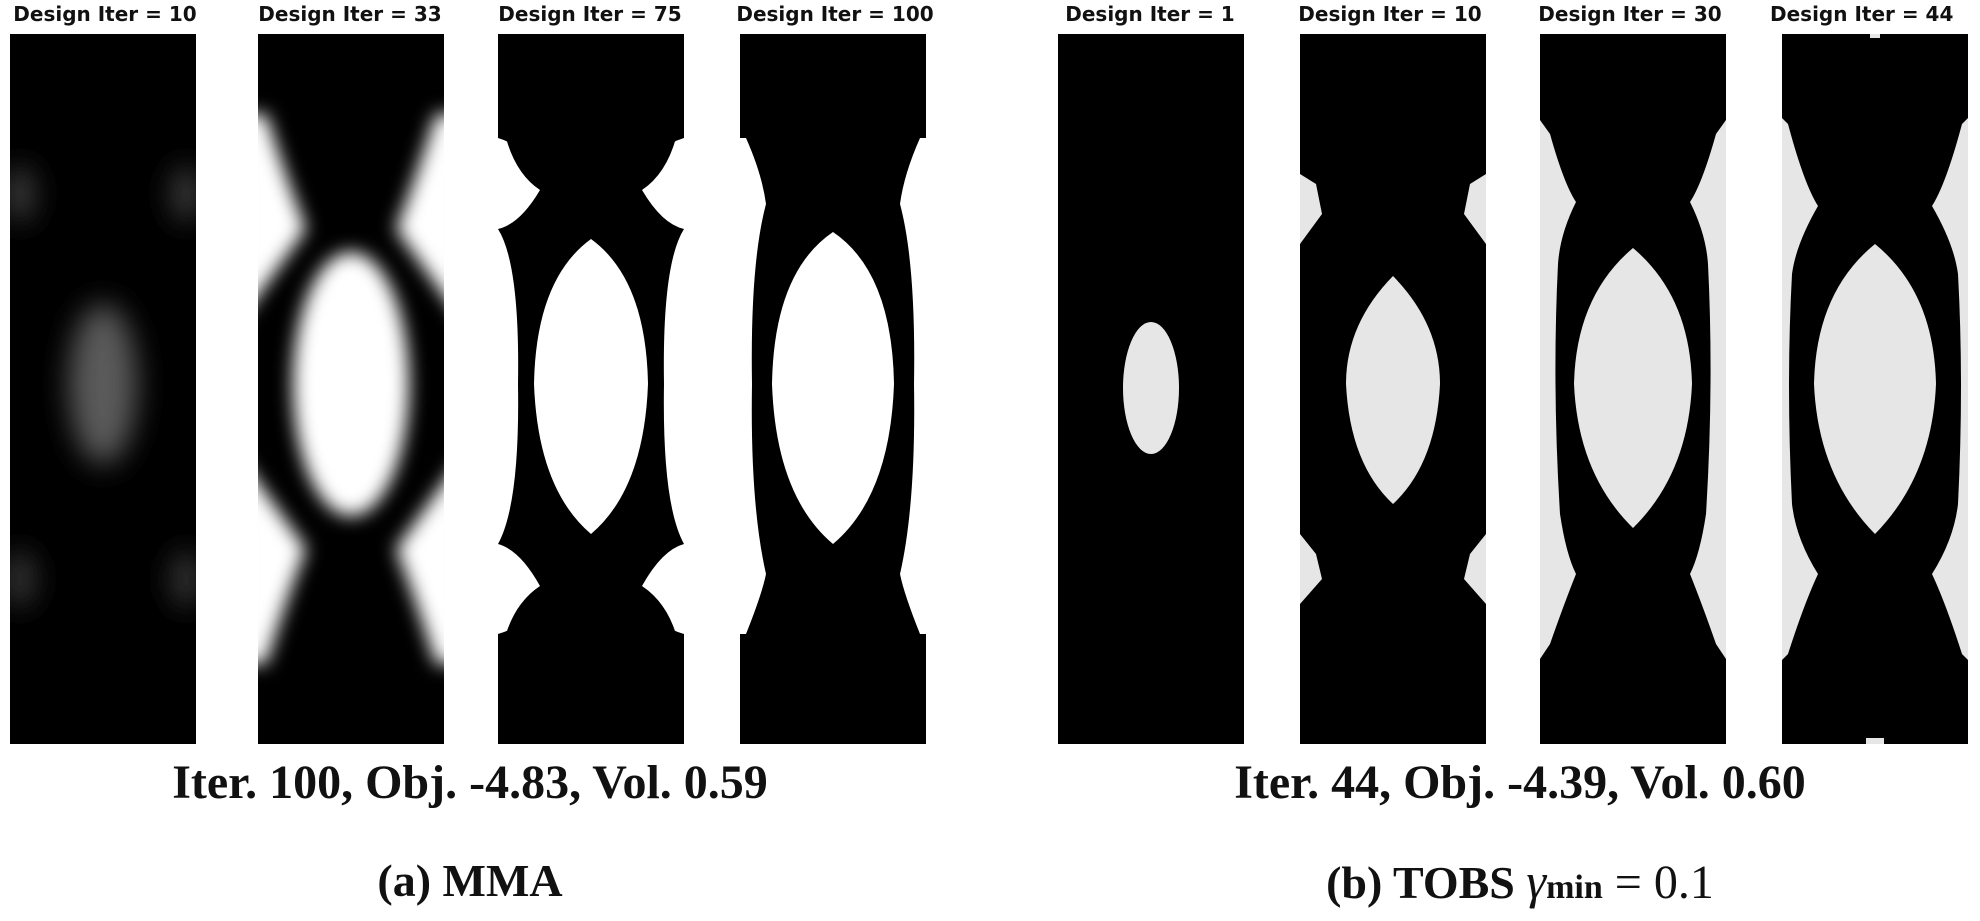 This screenshot has height=921, width=1980. Describe the element at coordinates (1151, 389) in the screenshot. I see `tobs-design-iter-1-image` at that location.